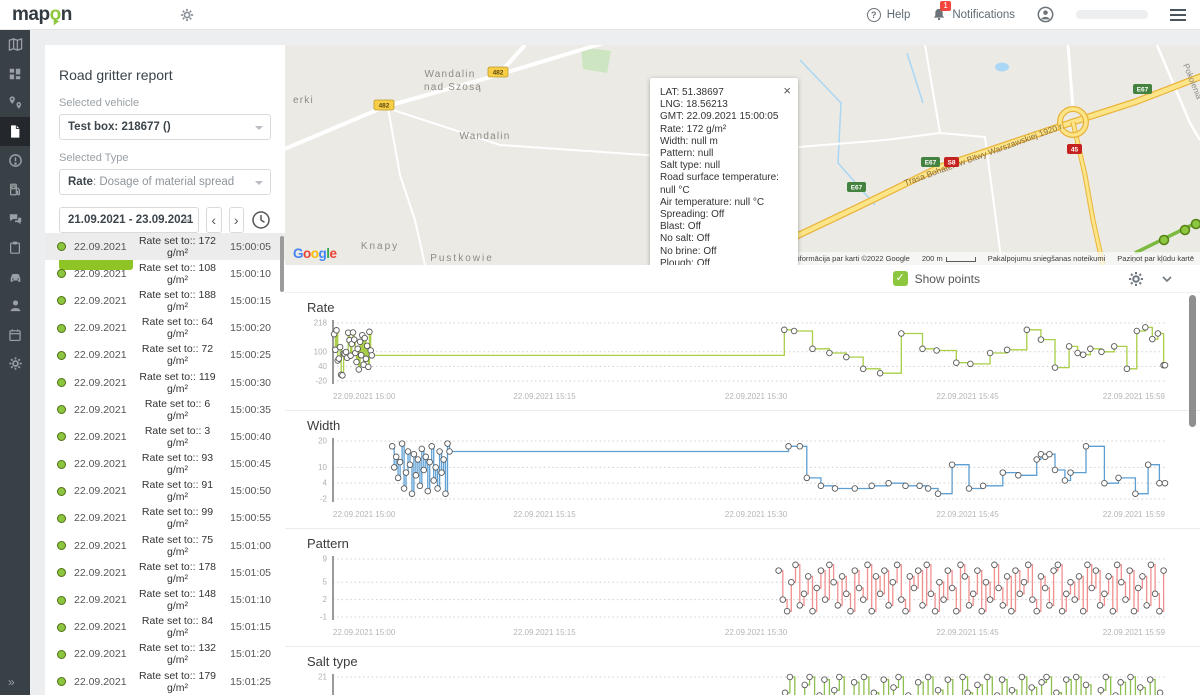 The height and width of the screenshot is (695, 1200). Describe the element at coordinates (15, 73) in the screenshot. I see `rail-item-dashboard` at that location.